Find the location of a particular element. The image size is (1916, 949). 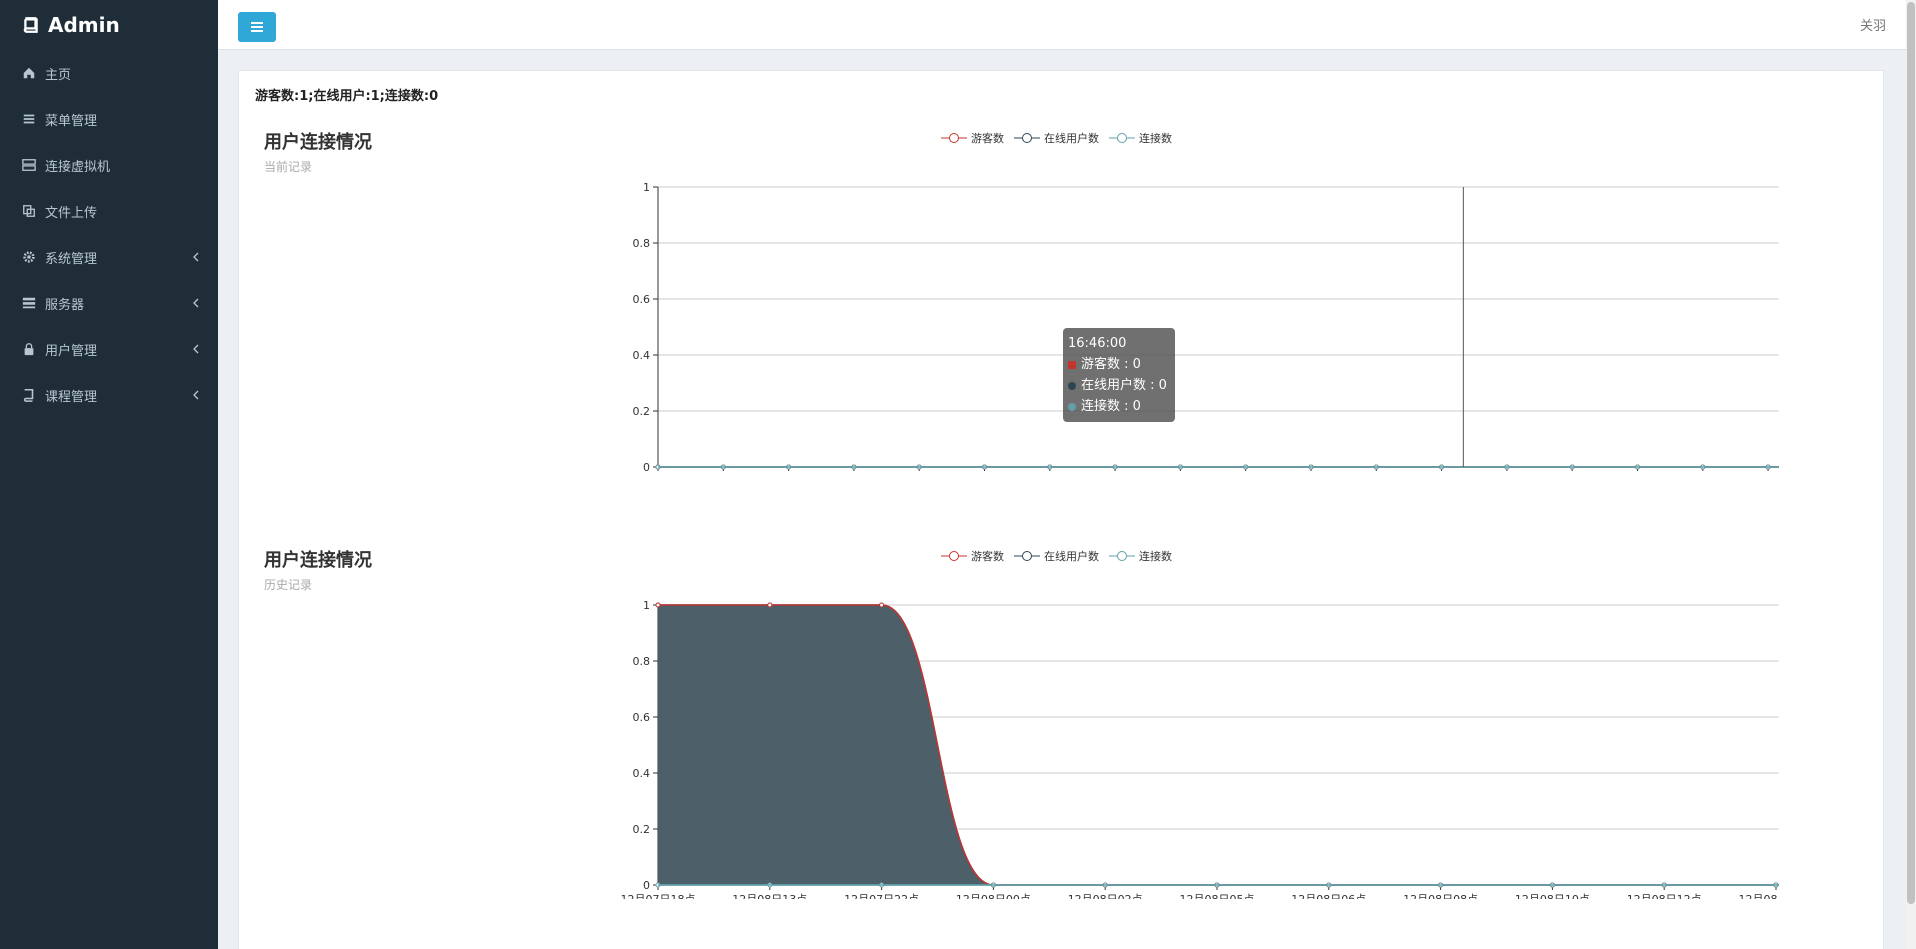

home-icon is located at coordinates (29, 73).